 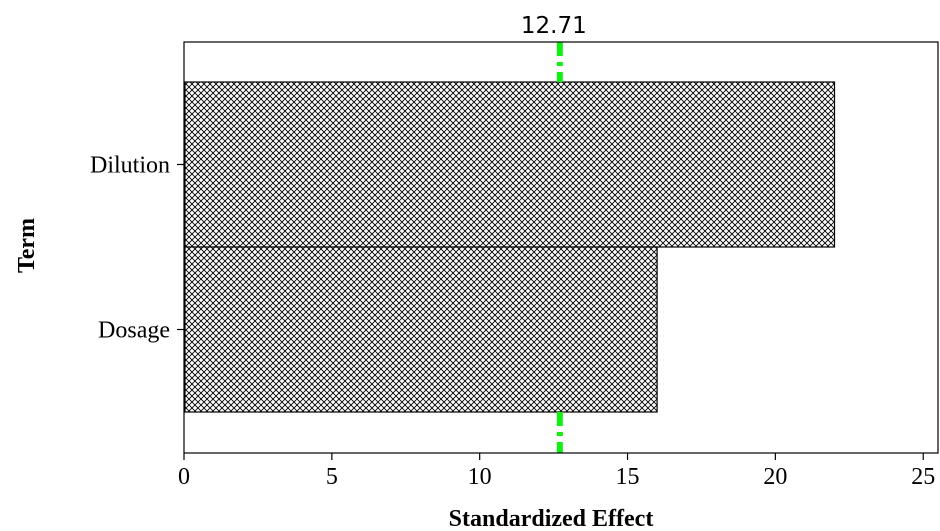 I want to click on y-axis: Dilution Dosage, so click(x=137, y=248).